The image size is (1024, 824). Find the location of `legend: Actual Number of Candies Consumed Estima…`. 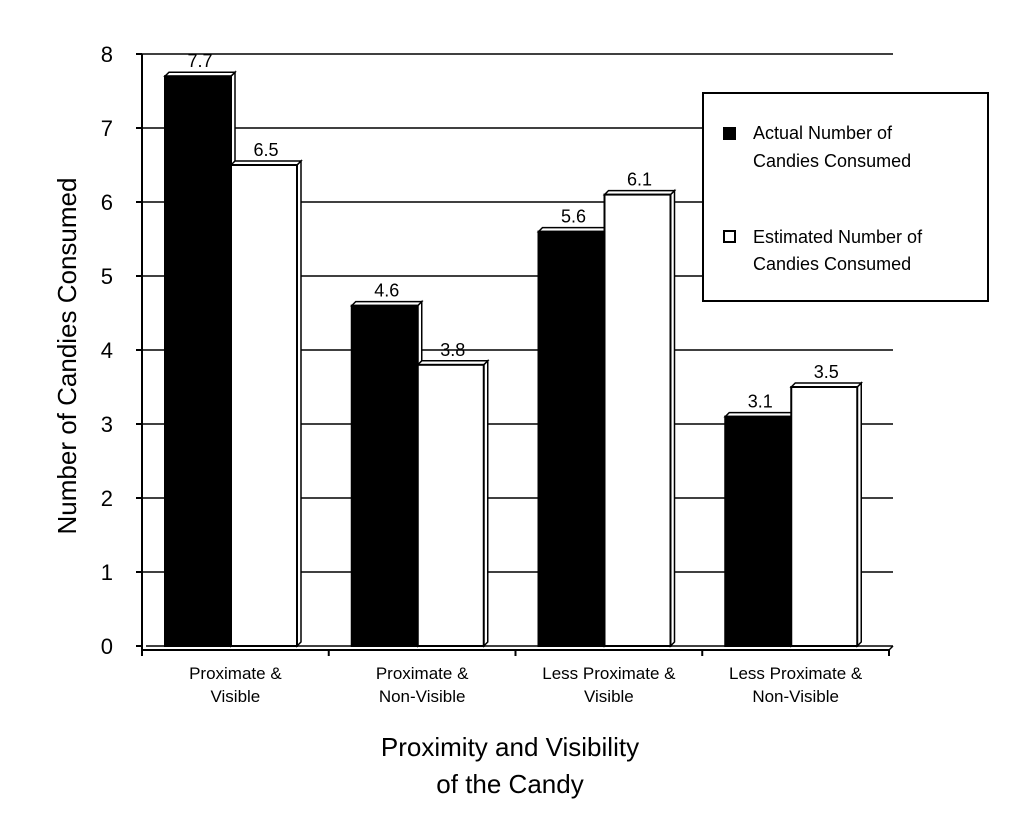

legend: Actual Number of Candies Consumed Estima… is located at coordinates (845, 197).